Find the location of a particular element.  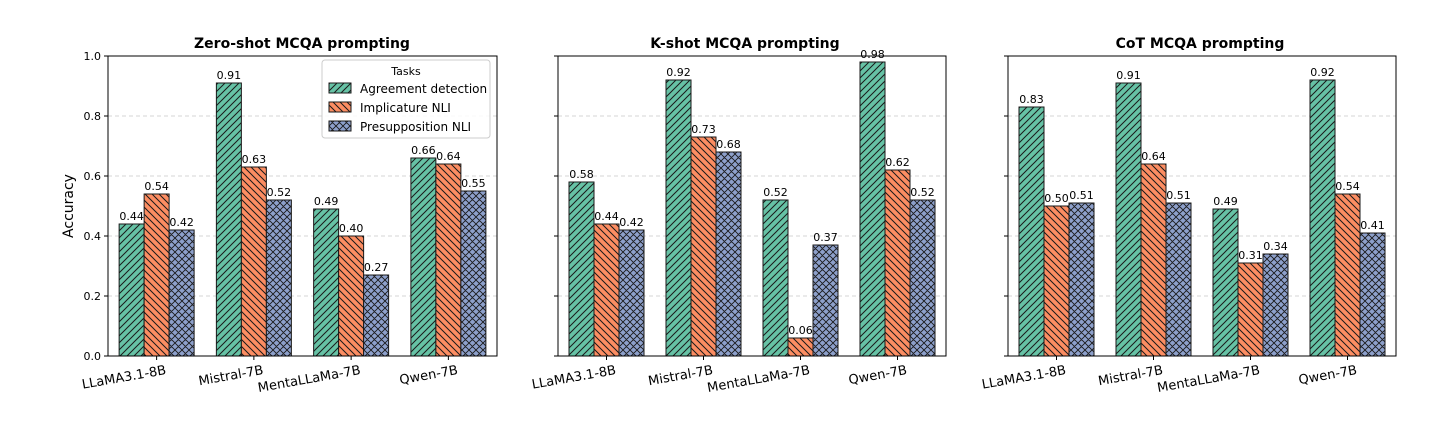

data-label: 0.58 is located at coordinates (581, 174).